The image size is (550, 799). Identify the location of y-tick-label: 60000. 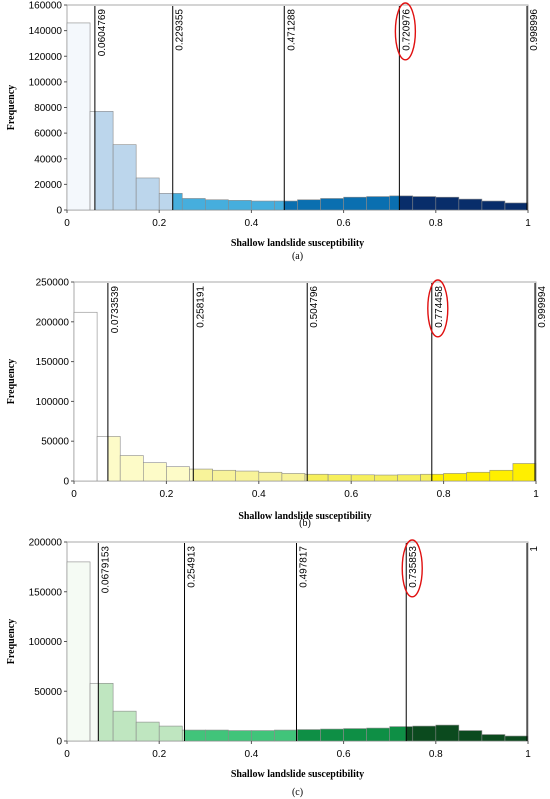
(48, 134).